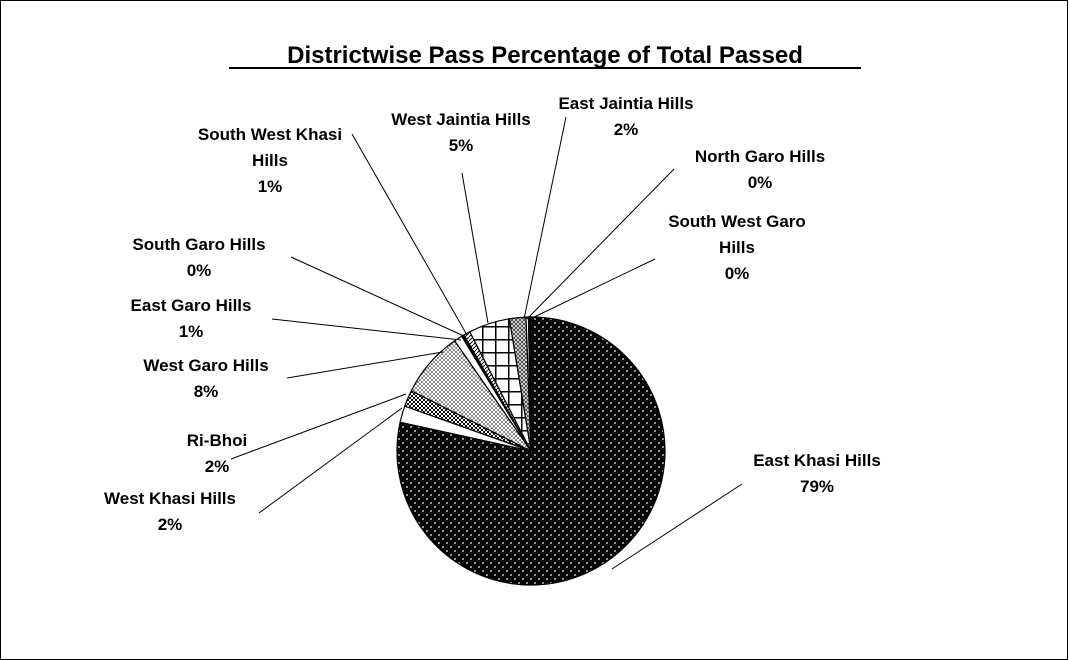  I want to click on slice-label: North Garo Hills, so click(760, 156).